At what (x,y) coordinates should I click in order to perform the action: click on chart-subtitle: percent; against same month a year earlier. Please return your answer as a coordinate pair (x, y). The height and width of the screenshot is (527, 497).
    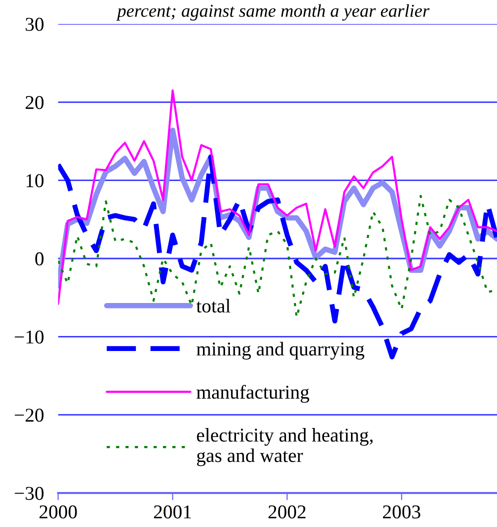
    Looking at the image, I should click on (273, 12).